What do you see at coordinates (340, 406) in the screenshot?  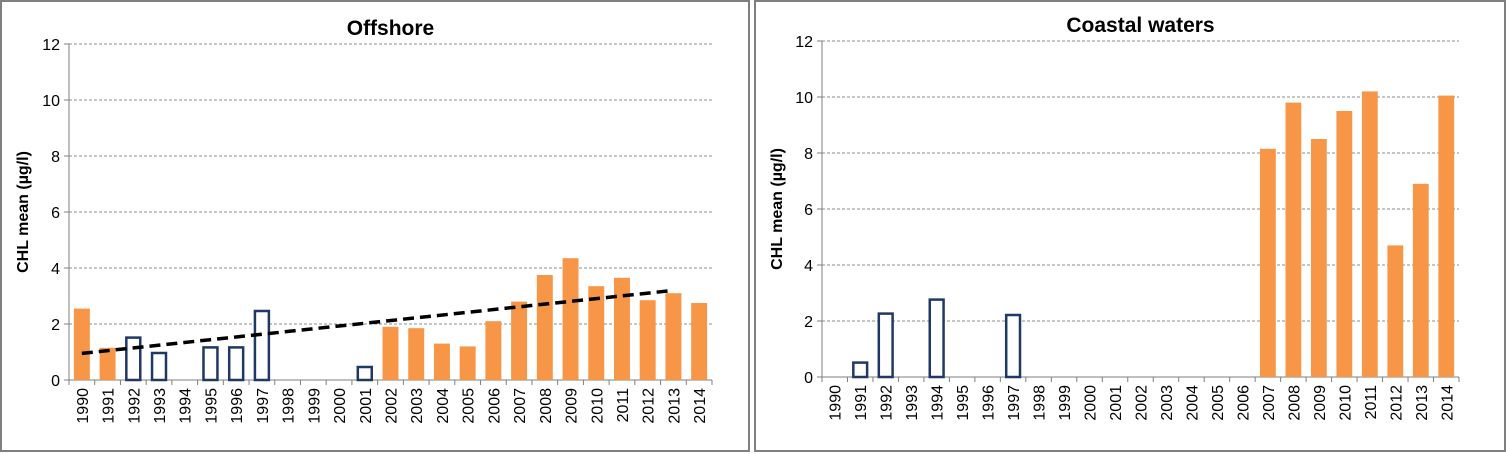 I see `offshore-x-tick-label: 2000` at bounding box center [340, 406].